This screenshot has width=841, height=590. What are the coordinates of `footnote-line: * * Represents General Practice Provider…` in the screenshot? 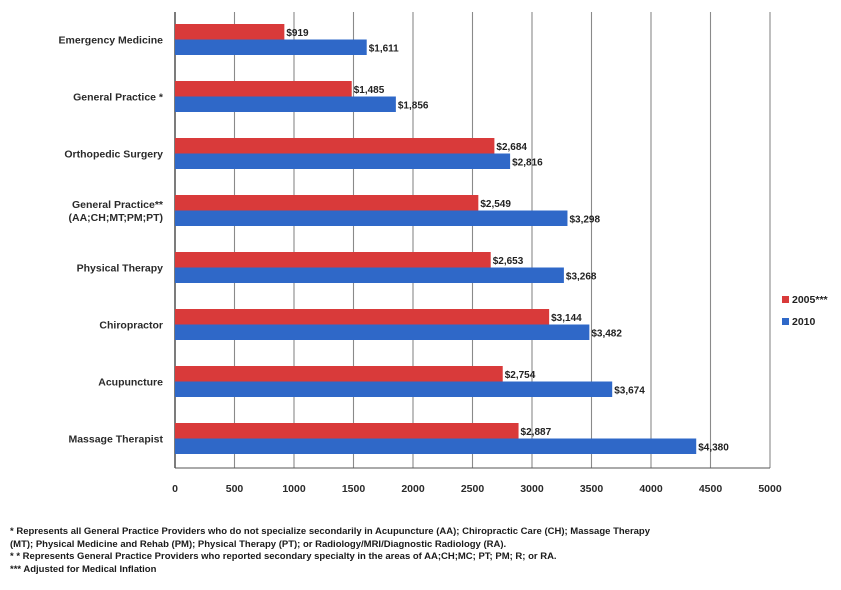 It's located at (283, 556).